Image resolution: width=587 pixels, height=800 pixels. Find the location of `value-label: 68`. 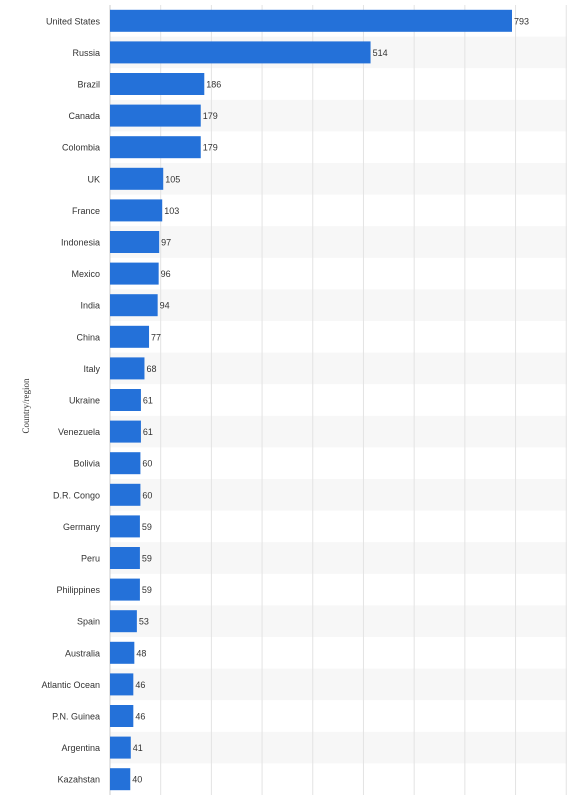

value-label: 68 is located at coordinates (151, 369).